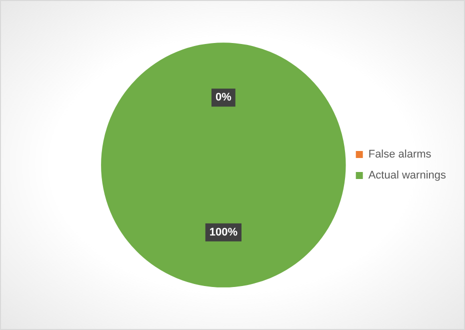 The height and width of the screenshot is (330, 465). Describe the element at coordinates (223, 232) in the screenshot. I see `data-label: 100%` at that location.